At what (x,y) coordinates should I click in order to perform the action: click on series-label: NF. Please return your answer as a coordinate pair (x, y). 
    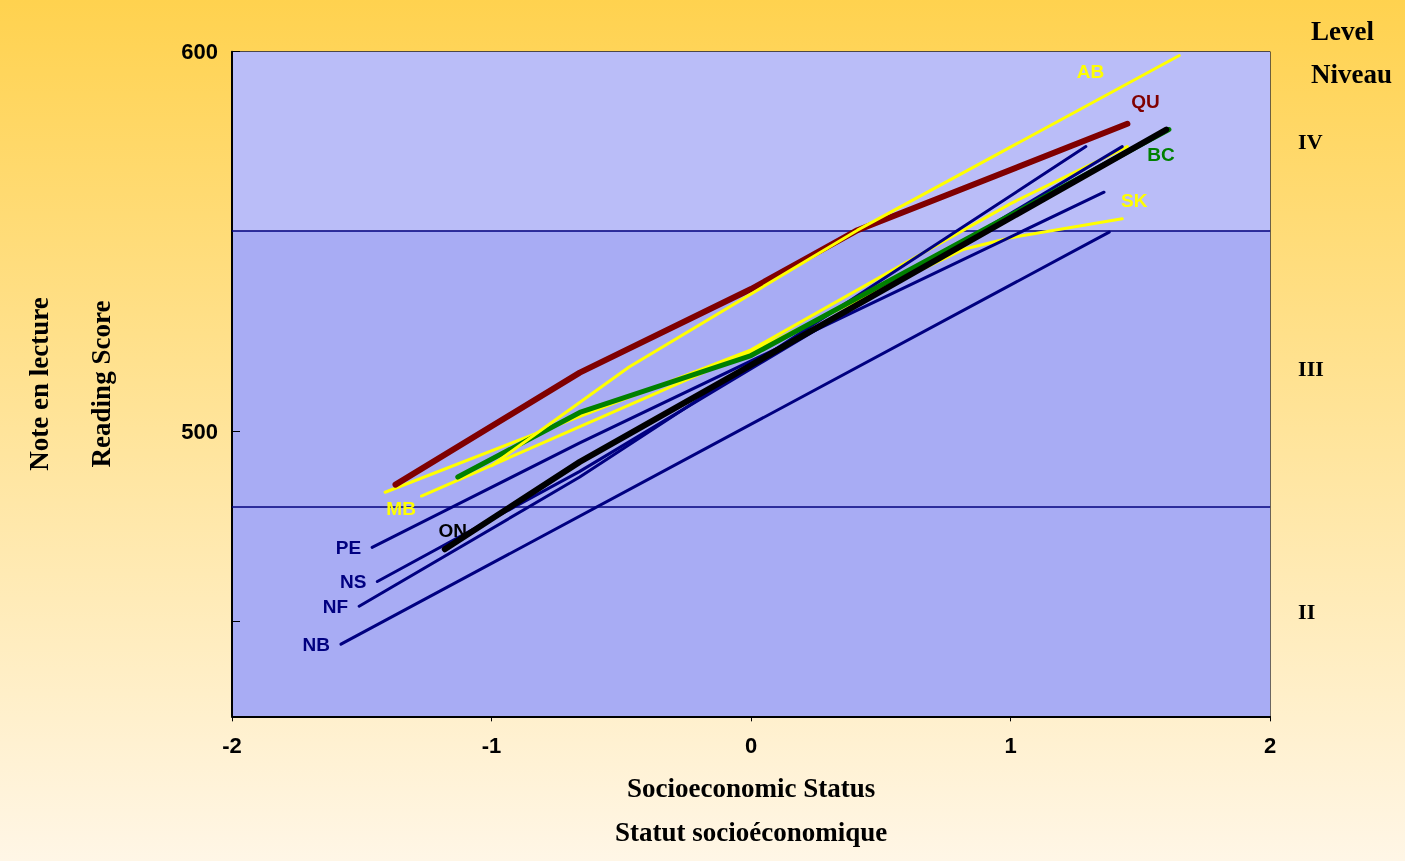
    Looking at the image, I should click on (335, 606).